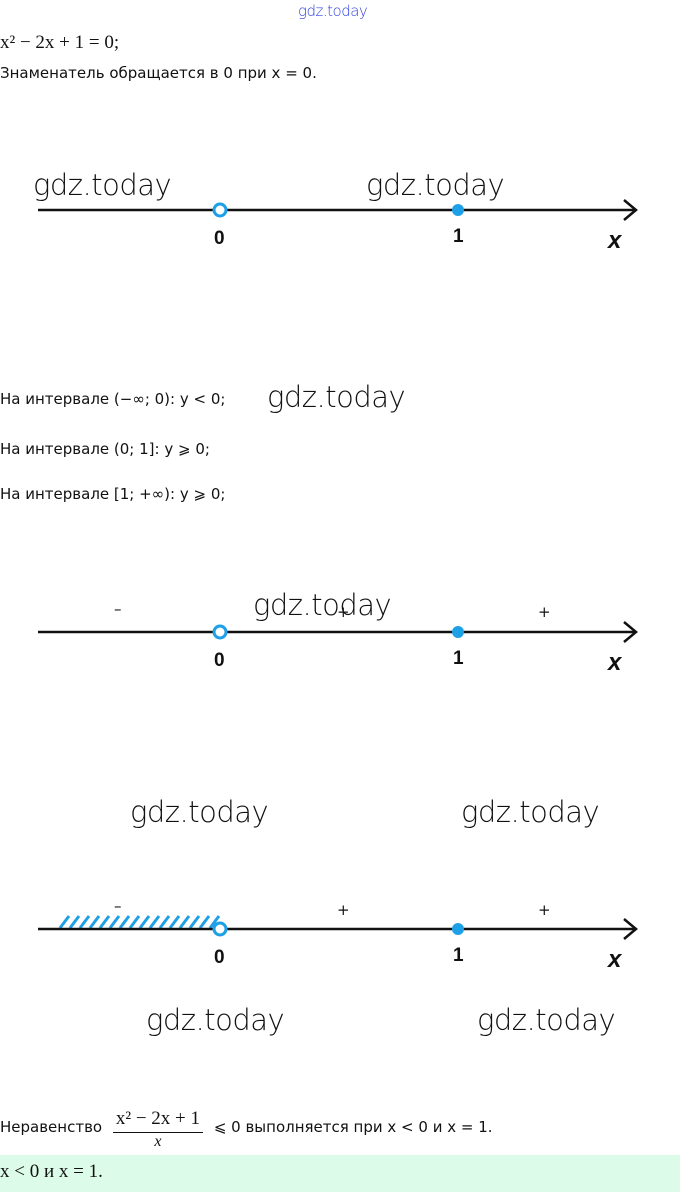  I want to click on conclusion-suffix: ⩽ 0 выполняется при x < 0 и x = 1., so click(353, 1127).